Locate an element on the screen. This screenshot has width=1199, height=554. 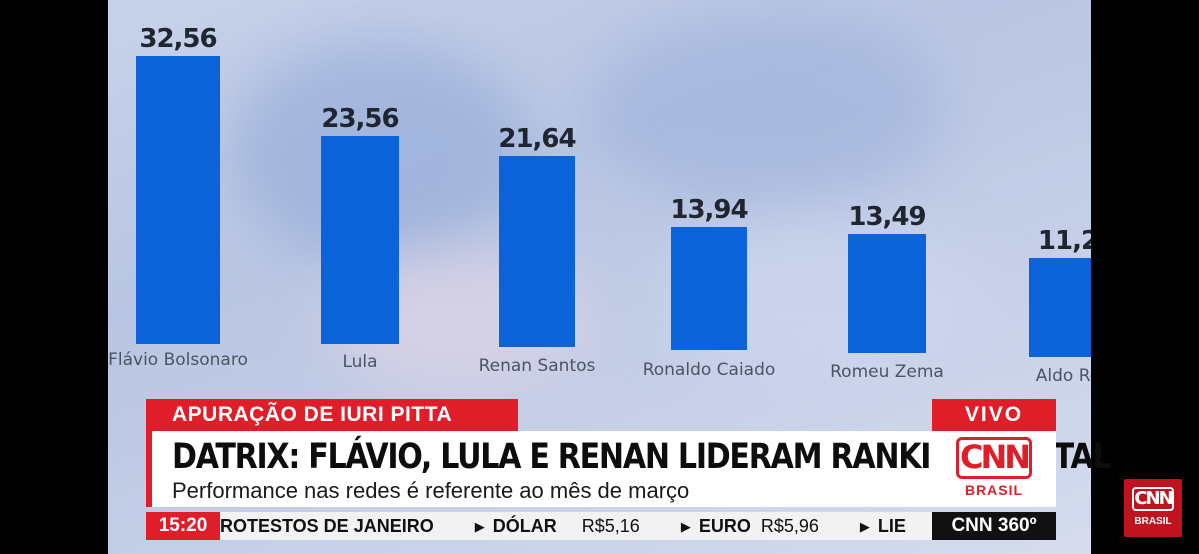
category-label: Ronaldo Caiado is located at coordinates (709, 370).